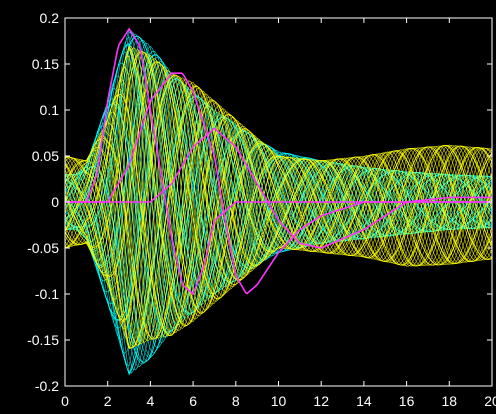 Image resolution: width=496 pixels, height=414 pixels. What do you see at coordinates (236, 401) in the screenshot?
I see `x-tick-label: 8` at bounding box center [236, 401].